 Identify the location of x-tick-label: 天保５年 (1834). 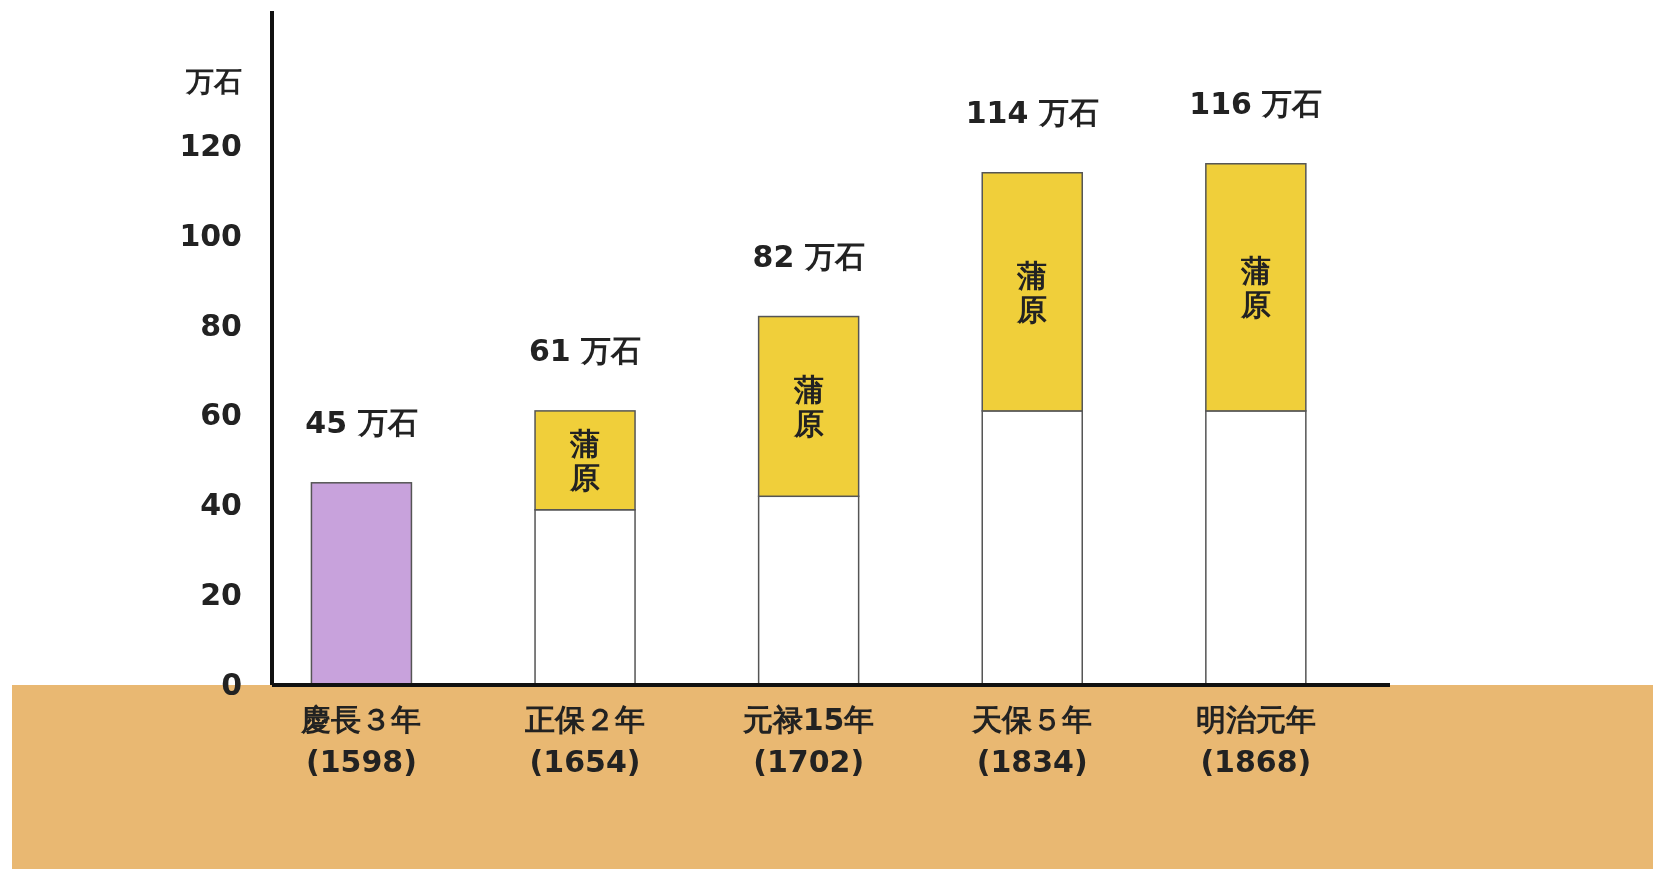
(1032, 740).